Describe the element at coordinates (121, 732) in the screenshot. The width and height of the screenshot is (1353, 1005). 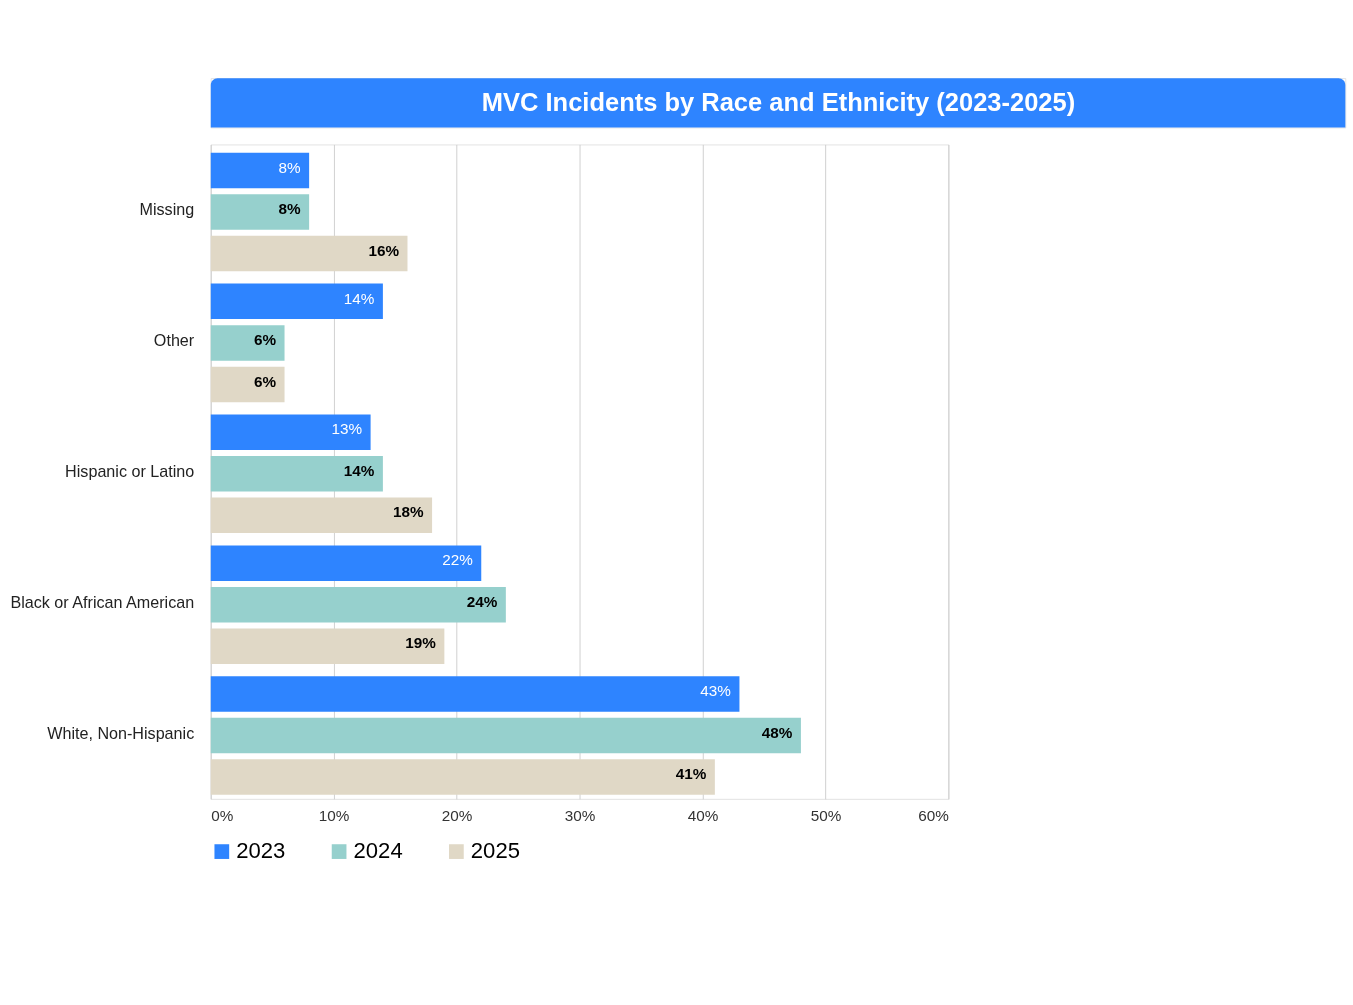
I see `y-tick-label: White, Non-Hispanic` at that location.